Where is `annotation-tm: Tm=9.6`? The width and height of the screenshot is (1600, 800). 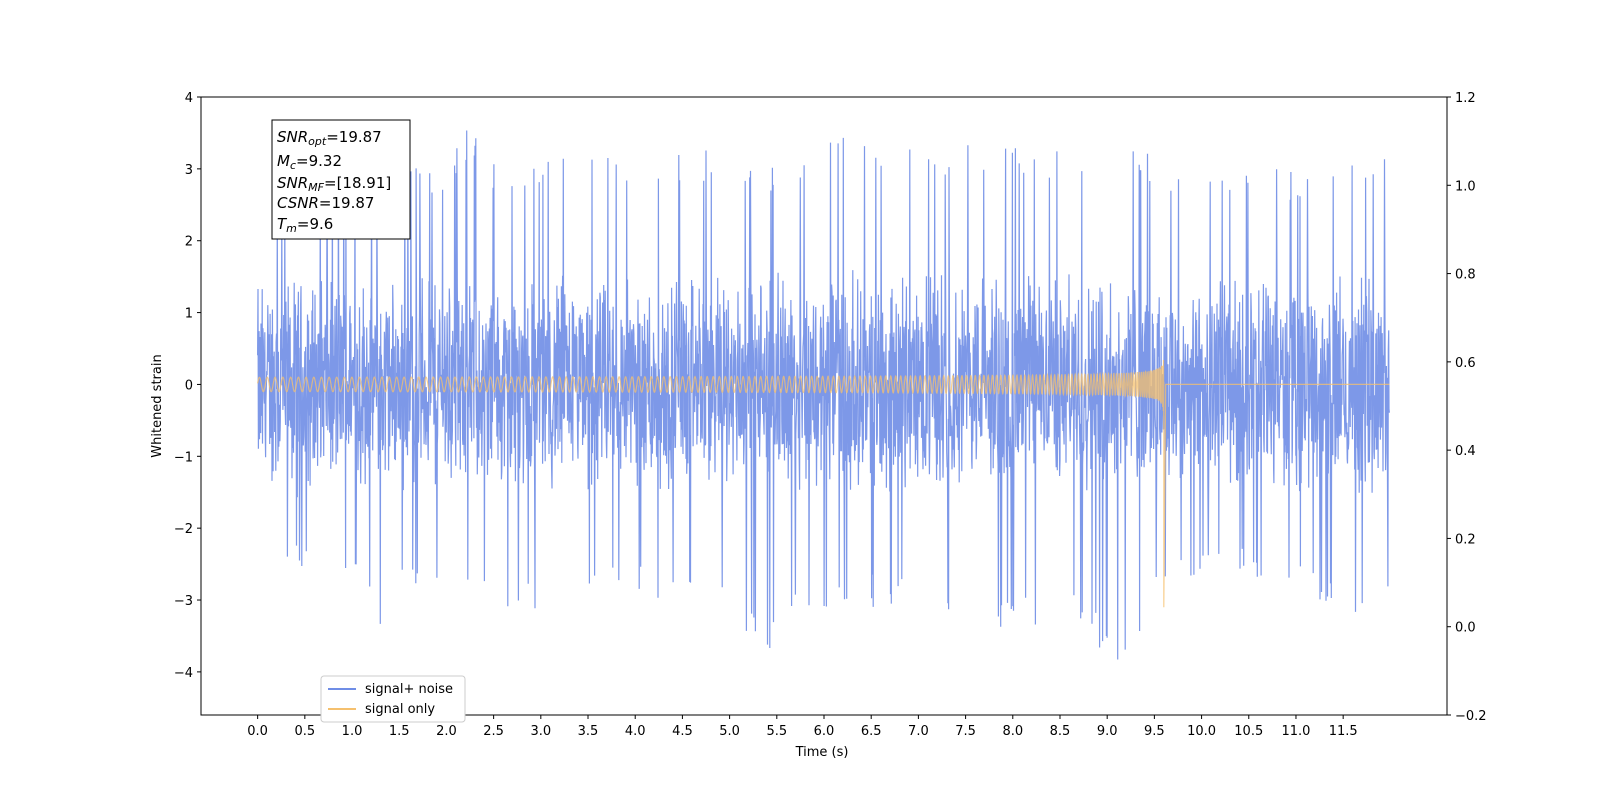
annotation-tm: Tm=9.6 is located at coordinates (305, 225).